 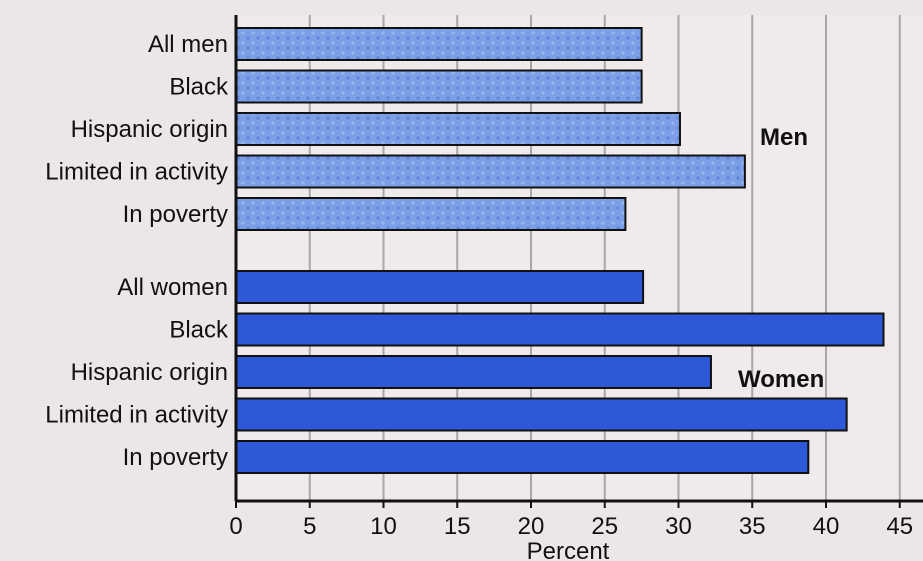 What do you see at coordinates (781, 258) in the screenshot?
I see `group-labels: Men Women` at bounding box center [781, 258].